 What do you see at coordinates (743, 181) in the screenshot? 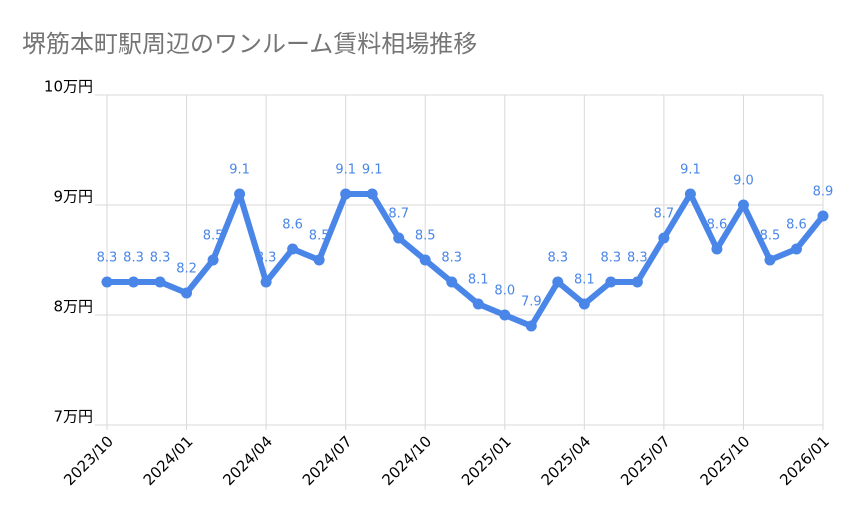
I see `data-label: 9.0` at bounding box center [743, 181].